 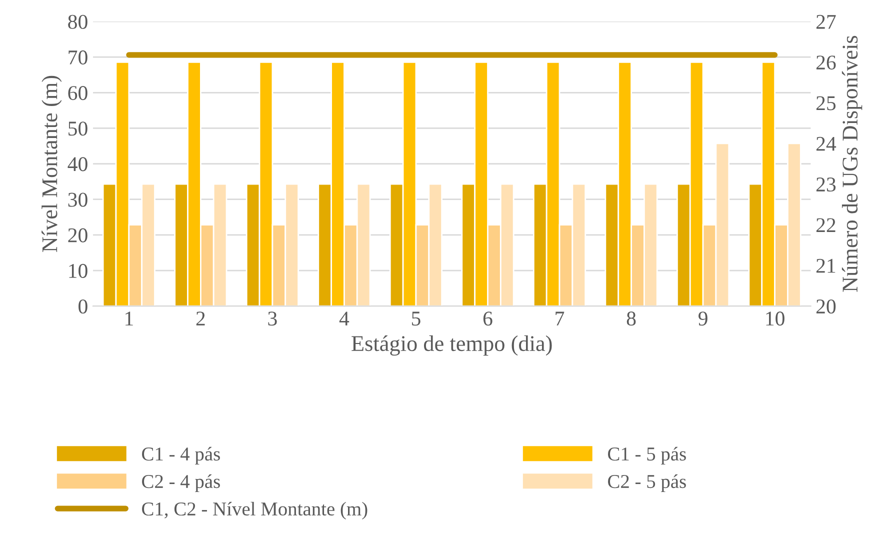 What do you see at coordinates (826, 225) in the screenshot?
I see `y2-tick-label: 22` at bounding box center [826, 225].